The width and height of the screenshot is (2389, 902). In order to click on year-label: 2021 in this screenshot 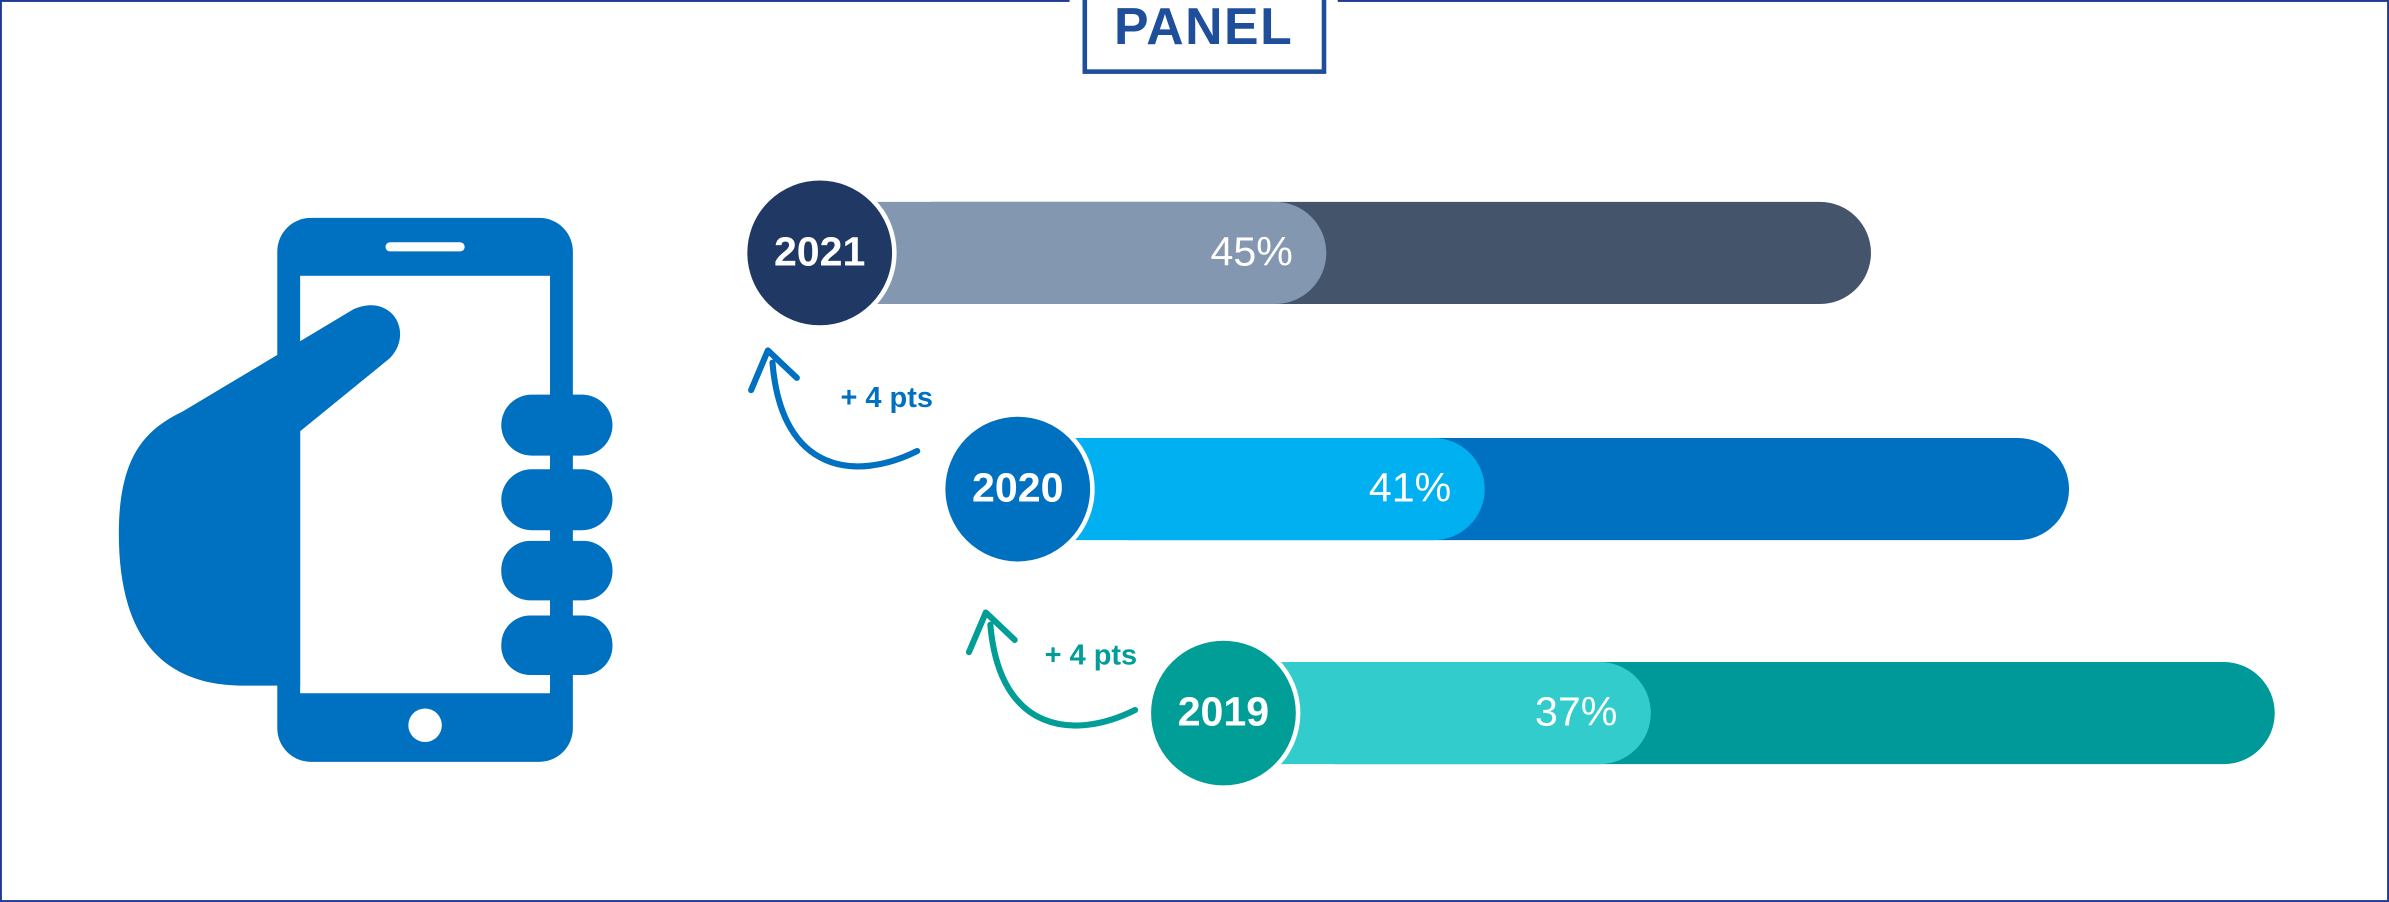, I will do `click(820, 251)`.